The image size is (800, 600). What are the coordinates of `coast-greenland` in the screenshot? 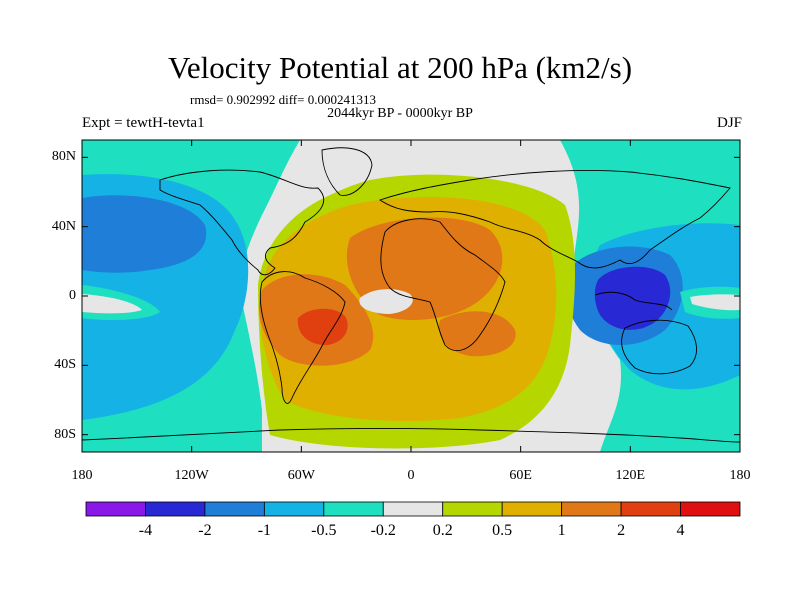 It's located at (347, 171).